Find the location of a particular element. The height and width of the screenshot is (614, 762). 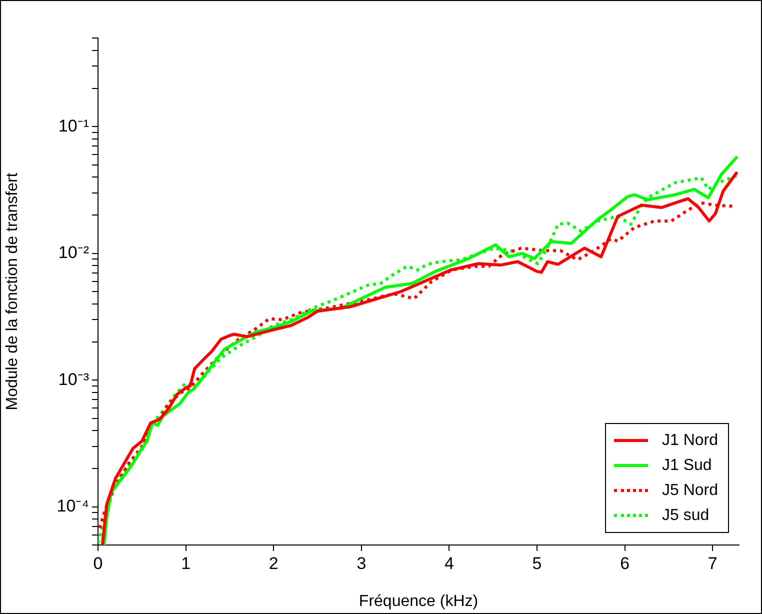

x-tick-label: 4 is located at coordinates (449, 563).